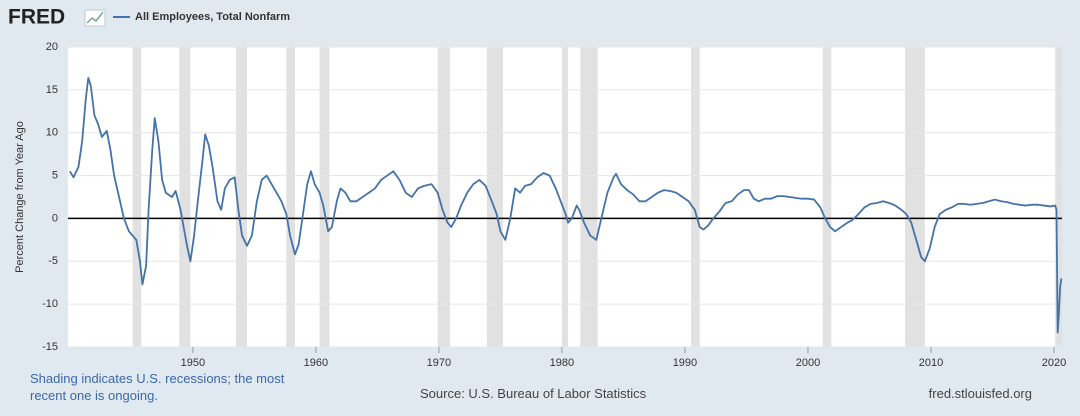  What do you see at coordinates (52, 90) in the screenshot?
I see `y-tick-label: 15` at bounding box center [52, 90].